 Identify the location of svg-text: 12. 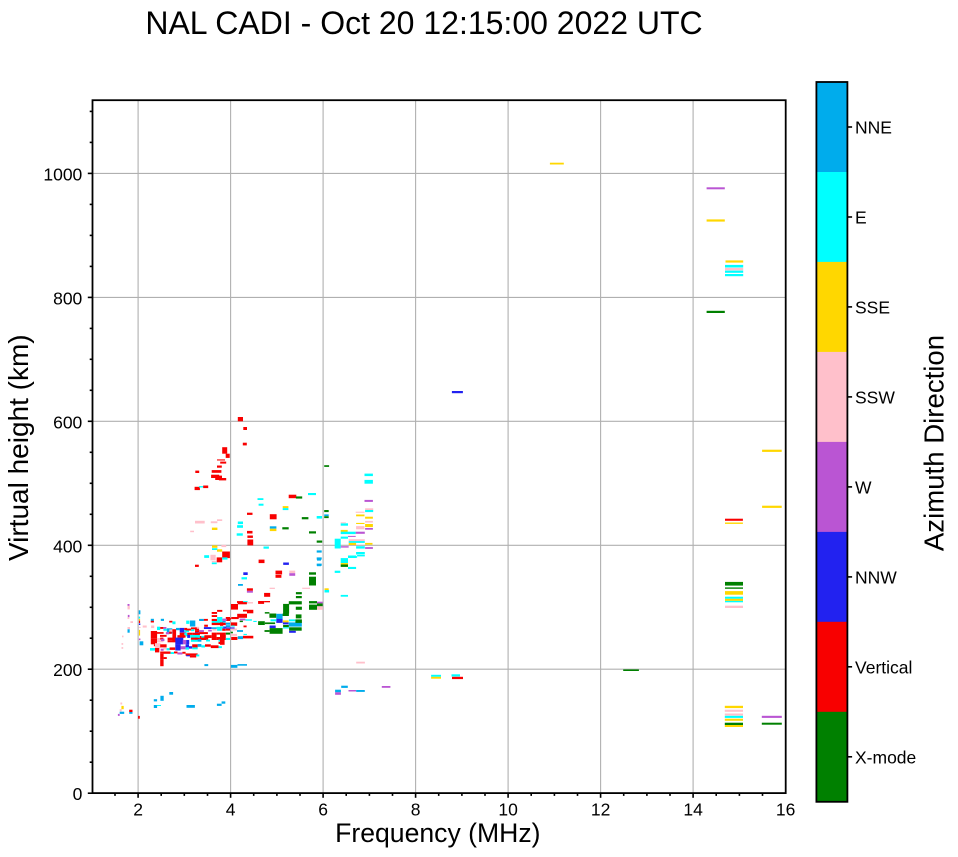
(600, 809).